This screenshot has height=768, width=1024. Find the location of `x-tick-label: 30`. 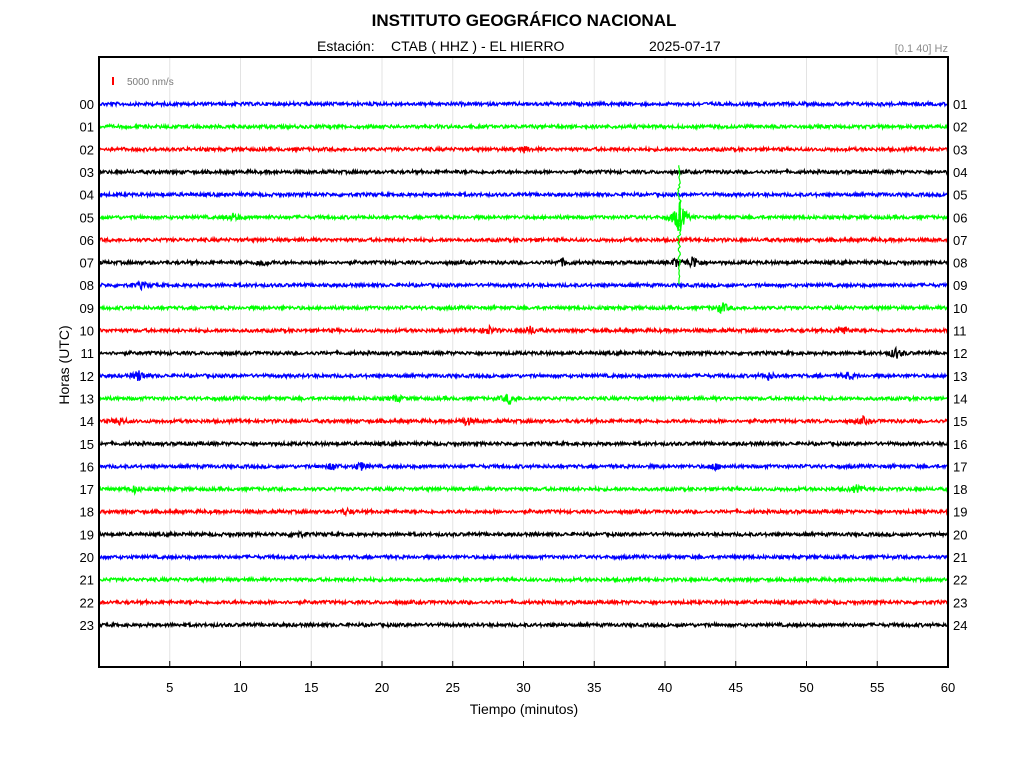

x-tick-label: 30 is located at coordinates (523, 687).